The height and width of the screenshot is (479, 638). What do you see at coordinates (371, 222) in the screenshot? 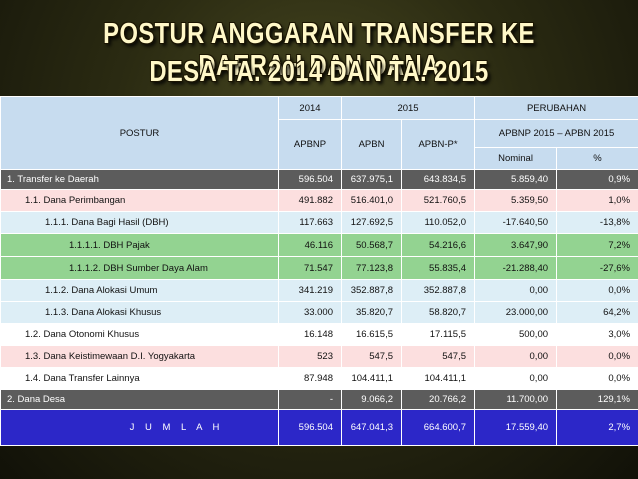
I see `cell-apbn: 127.692,5` at bounding box center [371, 222].